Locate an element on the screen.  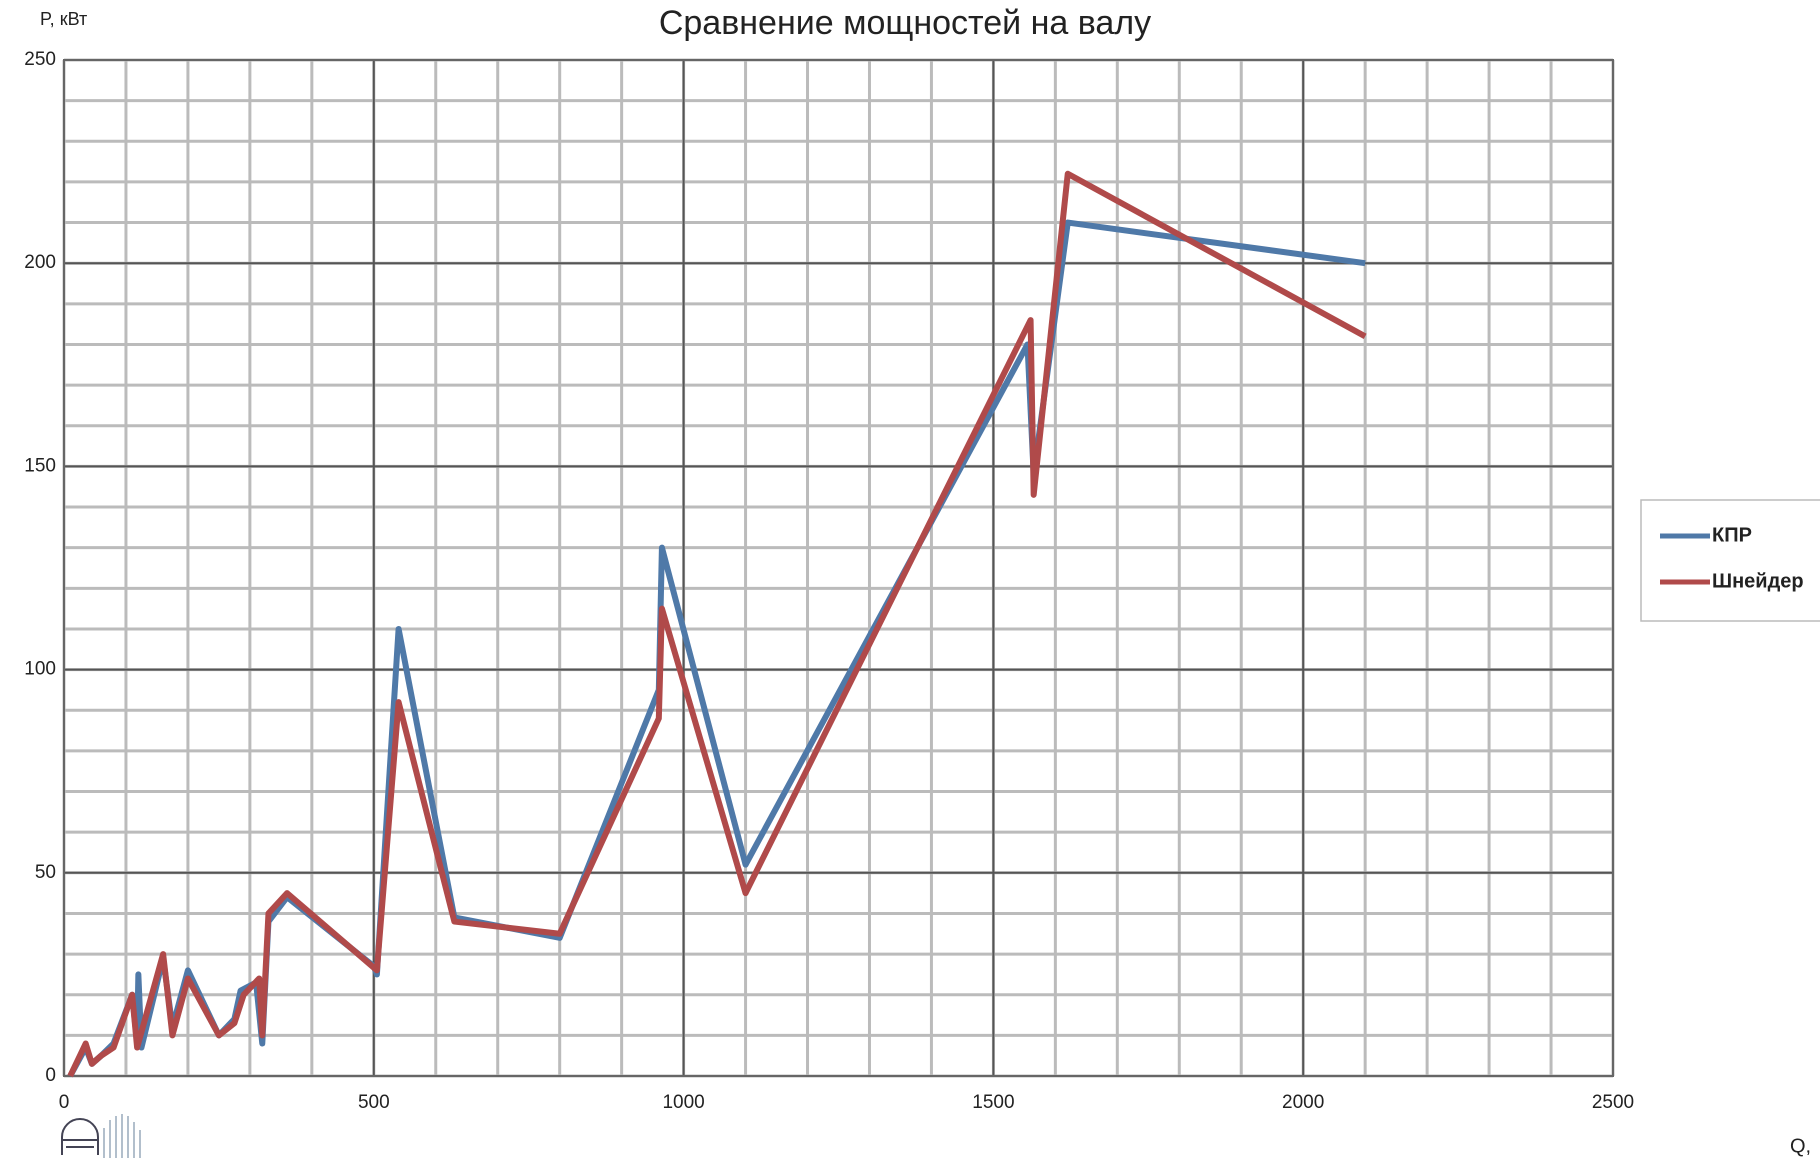
logo is located at coordinates (101, 1136).